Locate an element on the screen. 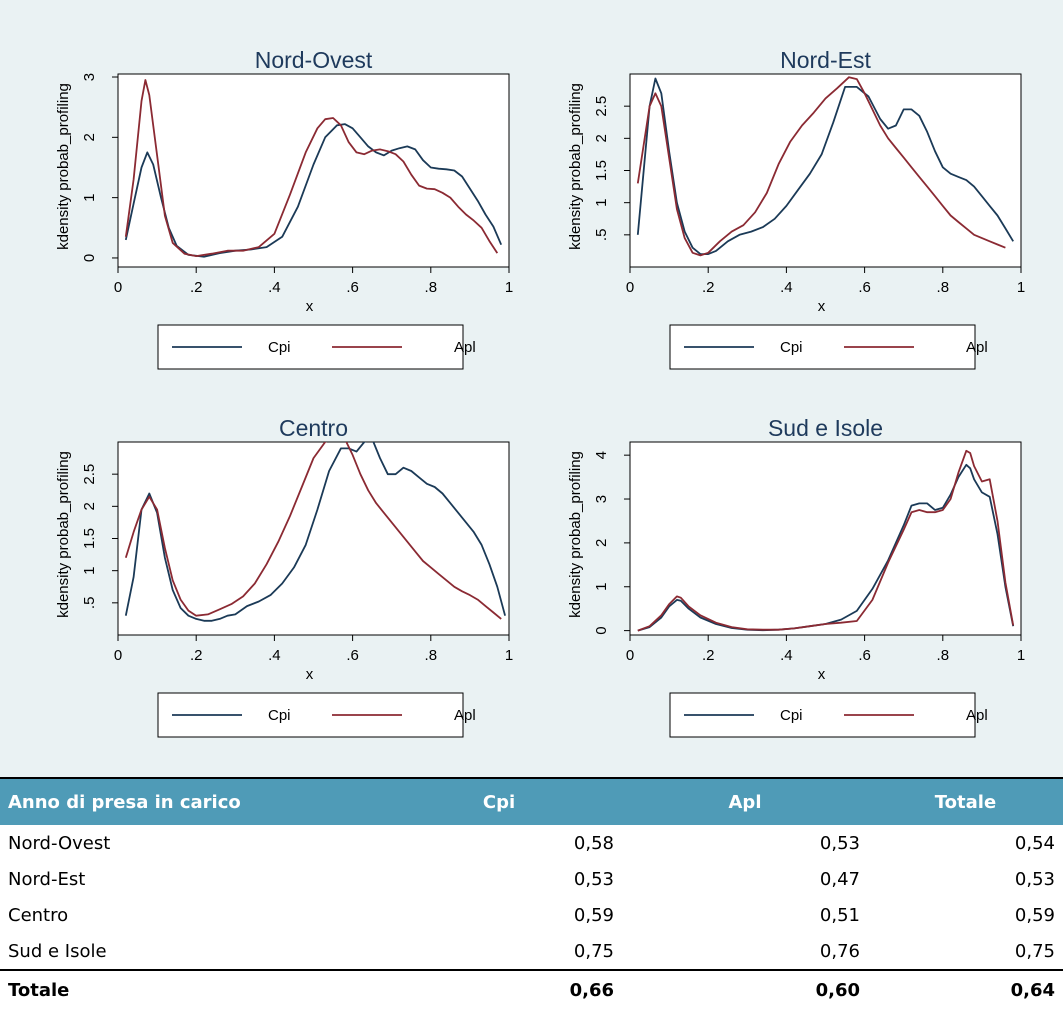 This screenshot has height=1009, width=1063. table-header-row: Anno di presa in carico Cpi Apl Totale is located at coordinates (531, 801).